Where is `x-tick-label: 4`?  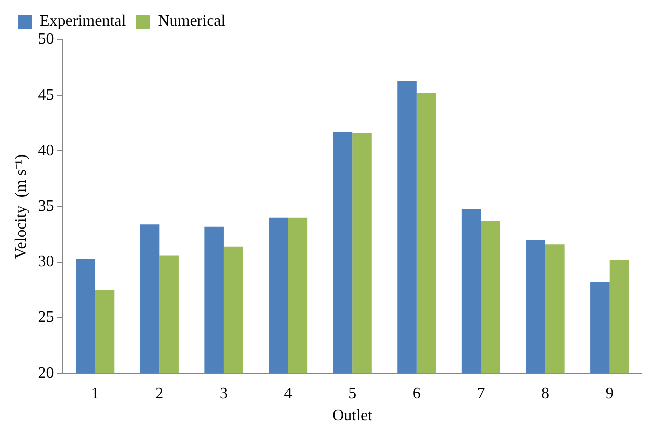 x-tick-label: 4 is located at coordinates (288, 393).